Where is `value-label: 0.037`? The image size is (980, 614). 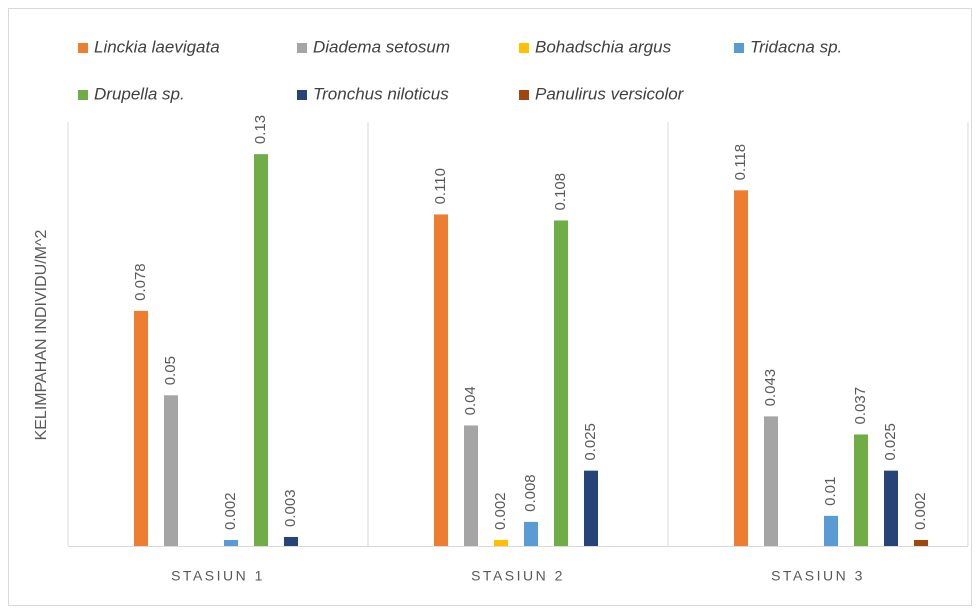 value-label: 0.037 is located at coordinates (860, 406).